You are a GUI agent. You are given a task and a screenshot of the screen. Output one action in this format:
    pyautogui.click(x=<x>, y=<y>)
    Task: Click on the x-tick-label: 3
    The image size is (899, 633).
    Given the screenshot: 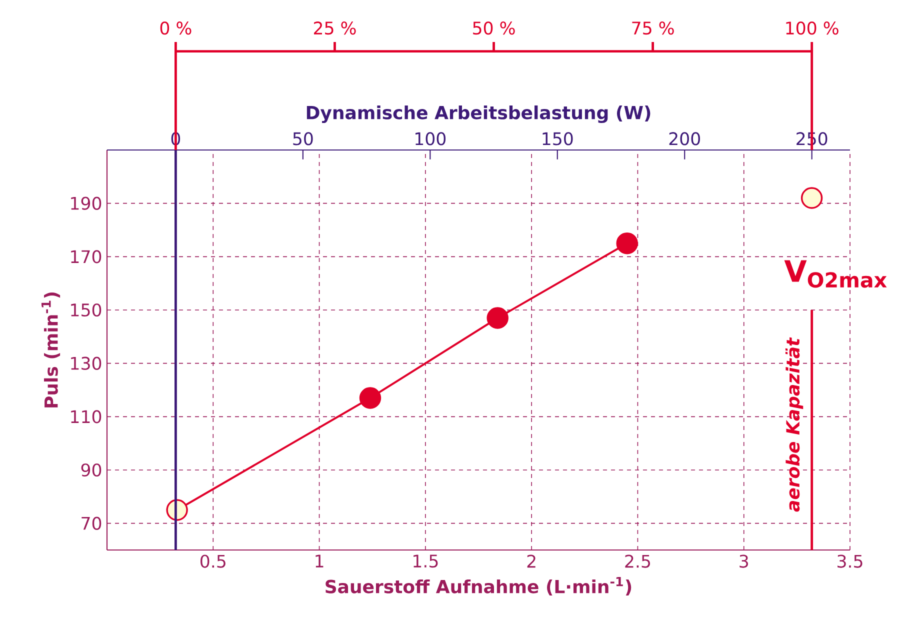 What is the action you would take?
    pyautogui.click(x=744, y=561)
    